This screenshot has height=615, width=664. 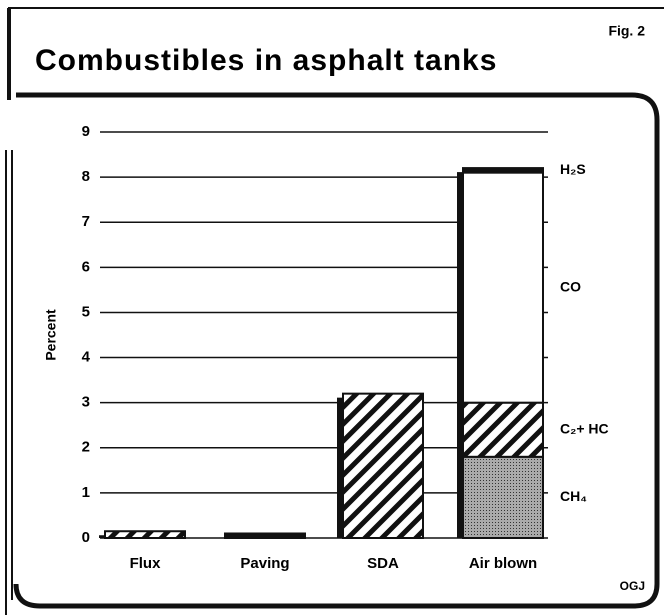 What do you see at coordinates (570, 286) in the screenshot?
I see `series-label: CO` at bounding box center [570, 286].